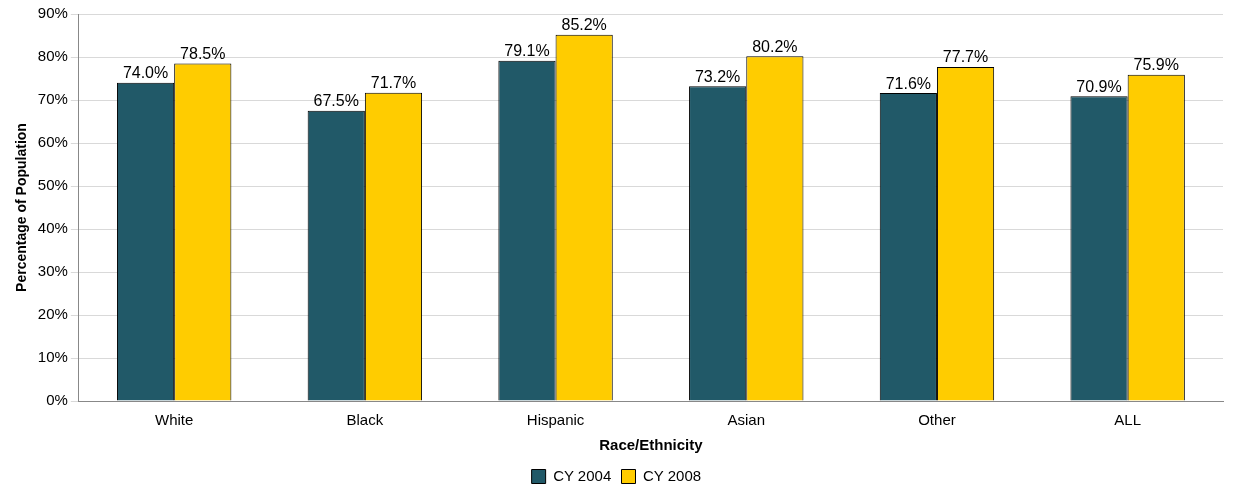  I want to click on y-tick-label: 20%, so click(52, 314).